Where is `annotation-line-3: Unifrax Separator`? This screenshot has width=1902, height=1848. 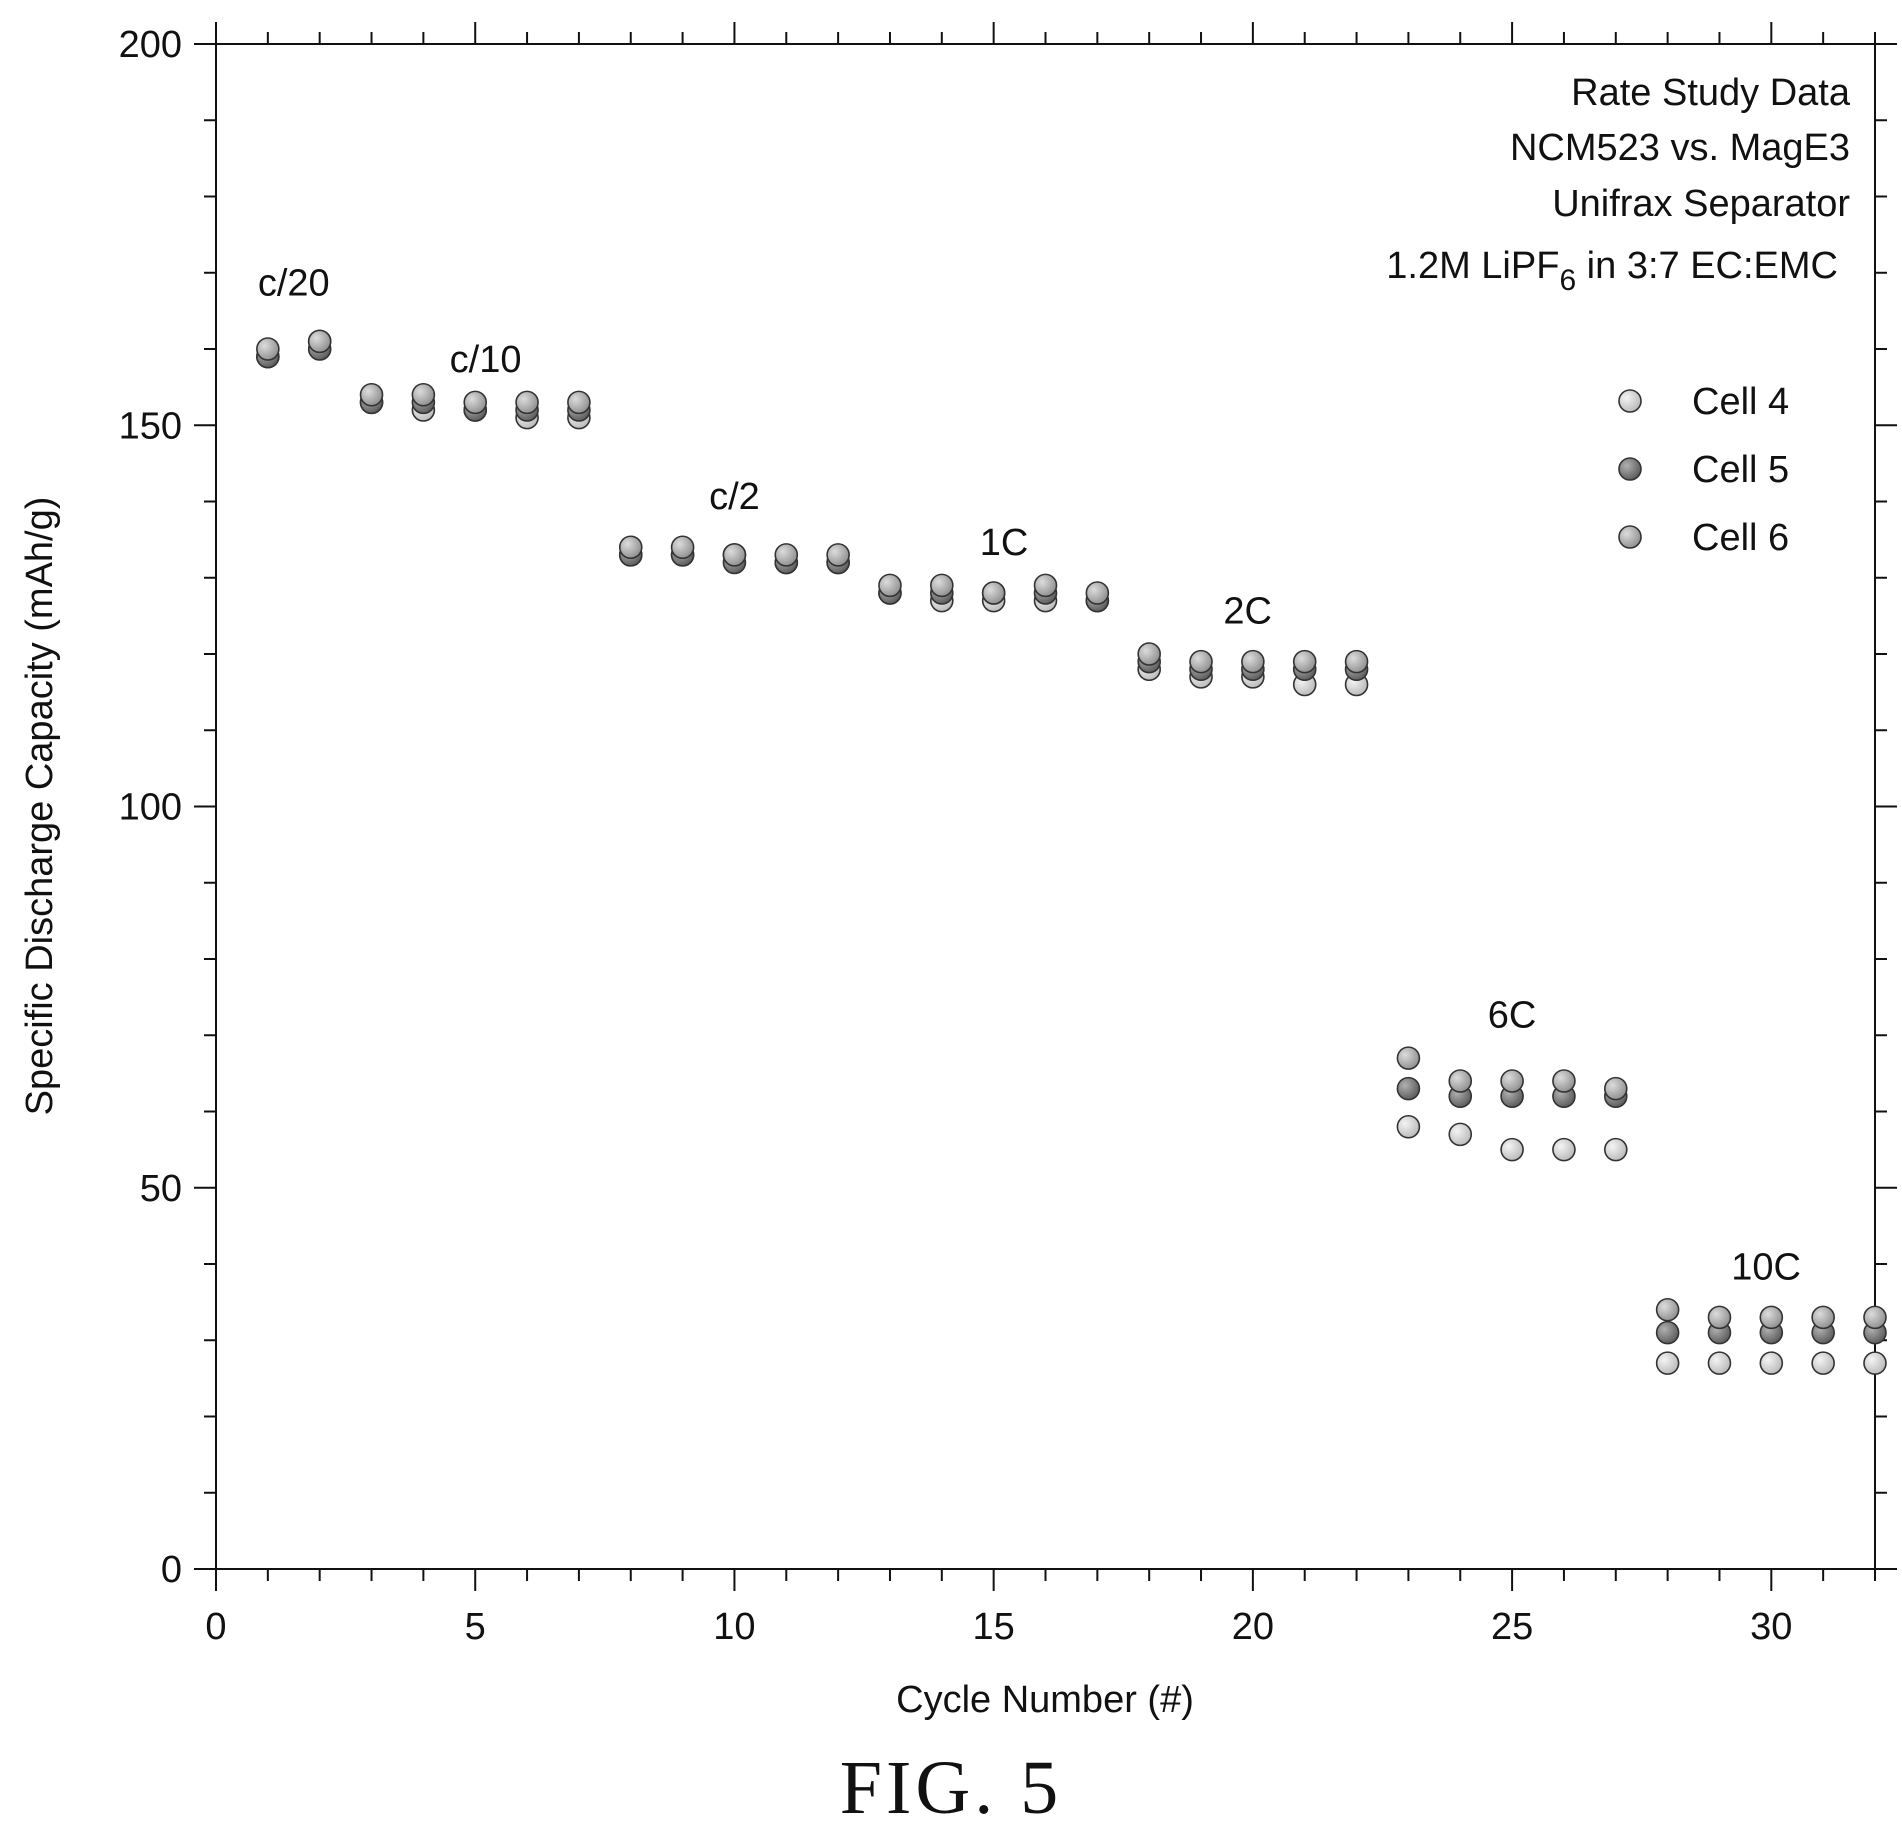
annotation-line-3: Unifrax Separator is located at coordinates (1701, 204).